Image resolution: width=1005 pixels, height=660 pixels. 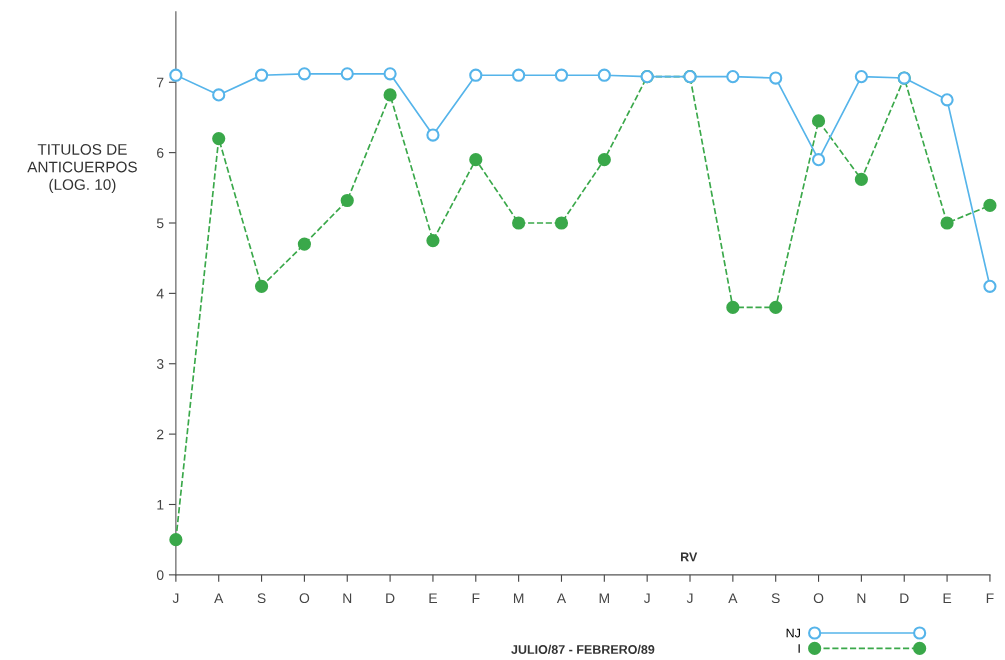 I want to click on y-tick-label: 3, so click(x=160, y=364).